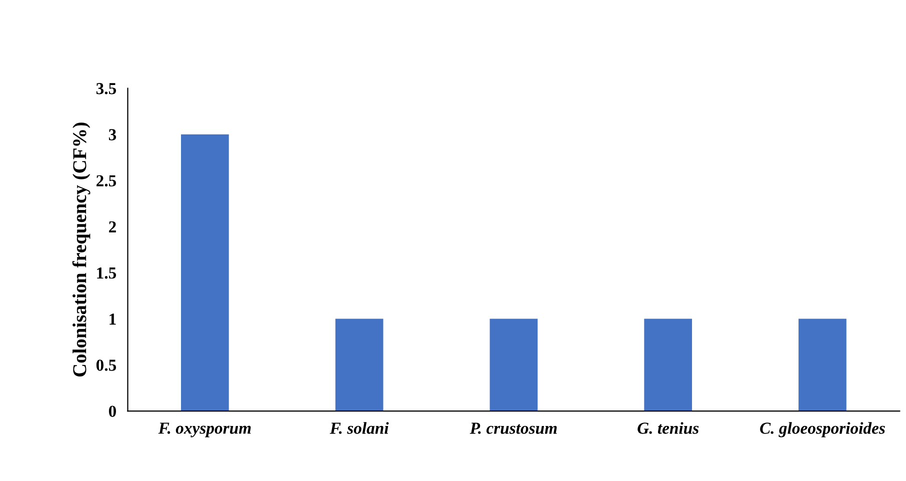  I want to click on y-tick-label: 2, so click(112, 226).